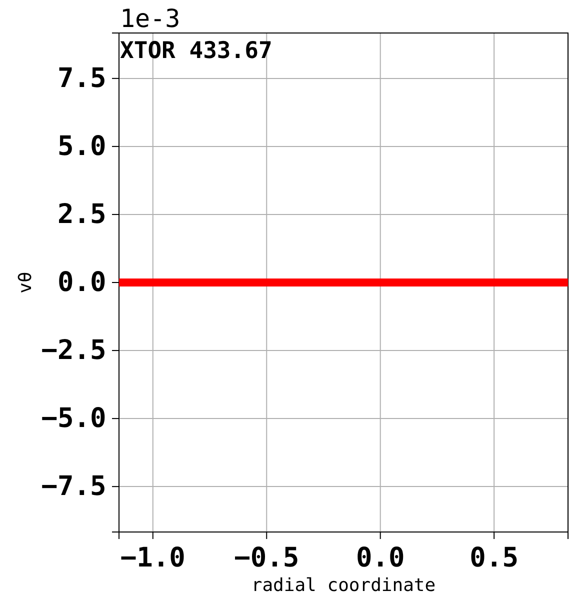 The width and height of the screenshot is (569, 597). Describe the element at coordinates (73, 350) in the screenshot. I see `y-tick-label: −2.5` at that location.